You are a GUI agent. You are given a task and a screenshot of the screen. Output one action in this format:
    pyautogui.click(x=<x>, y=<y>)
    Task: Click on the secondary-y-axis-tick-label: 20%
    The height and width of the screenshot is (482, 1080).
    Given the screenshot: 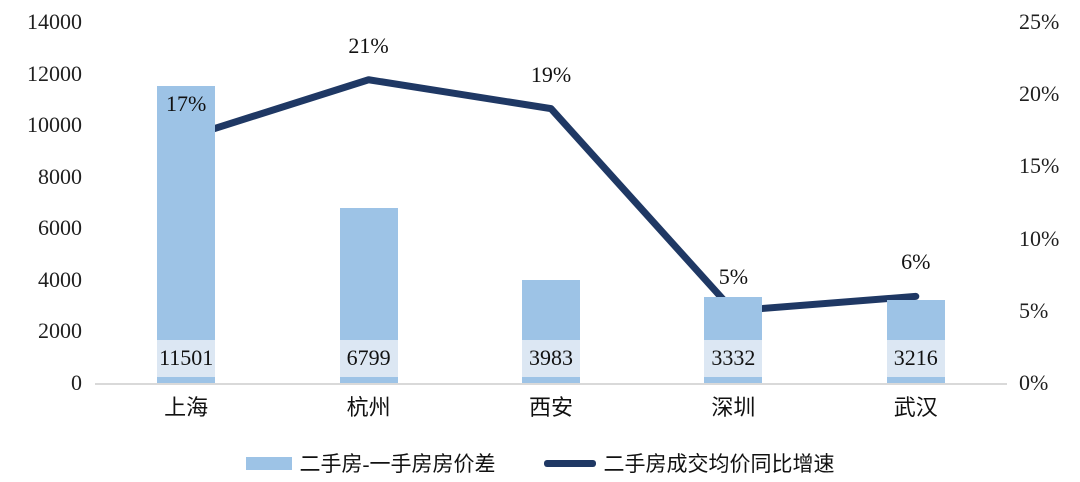 What is the action you would take?
    pyautogui.click(x=1039, y=94)
    